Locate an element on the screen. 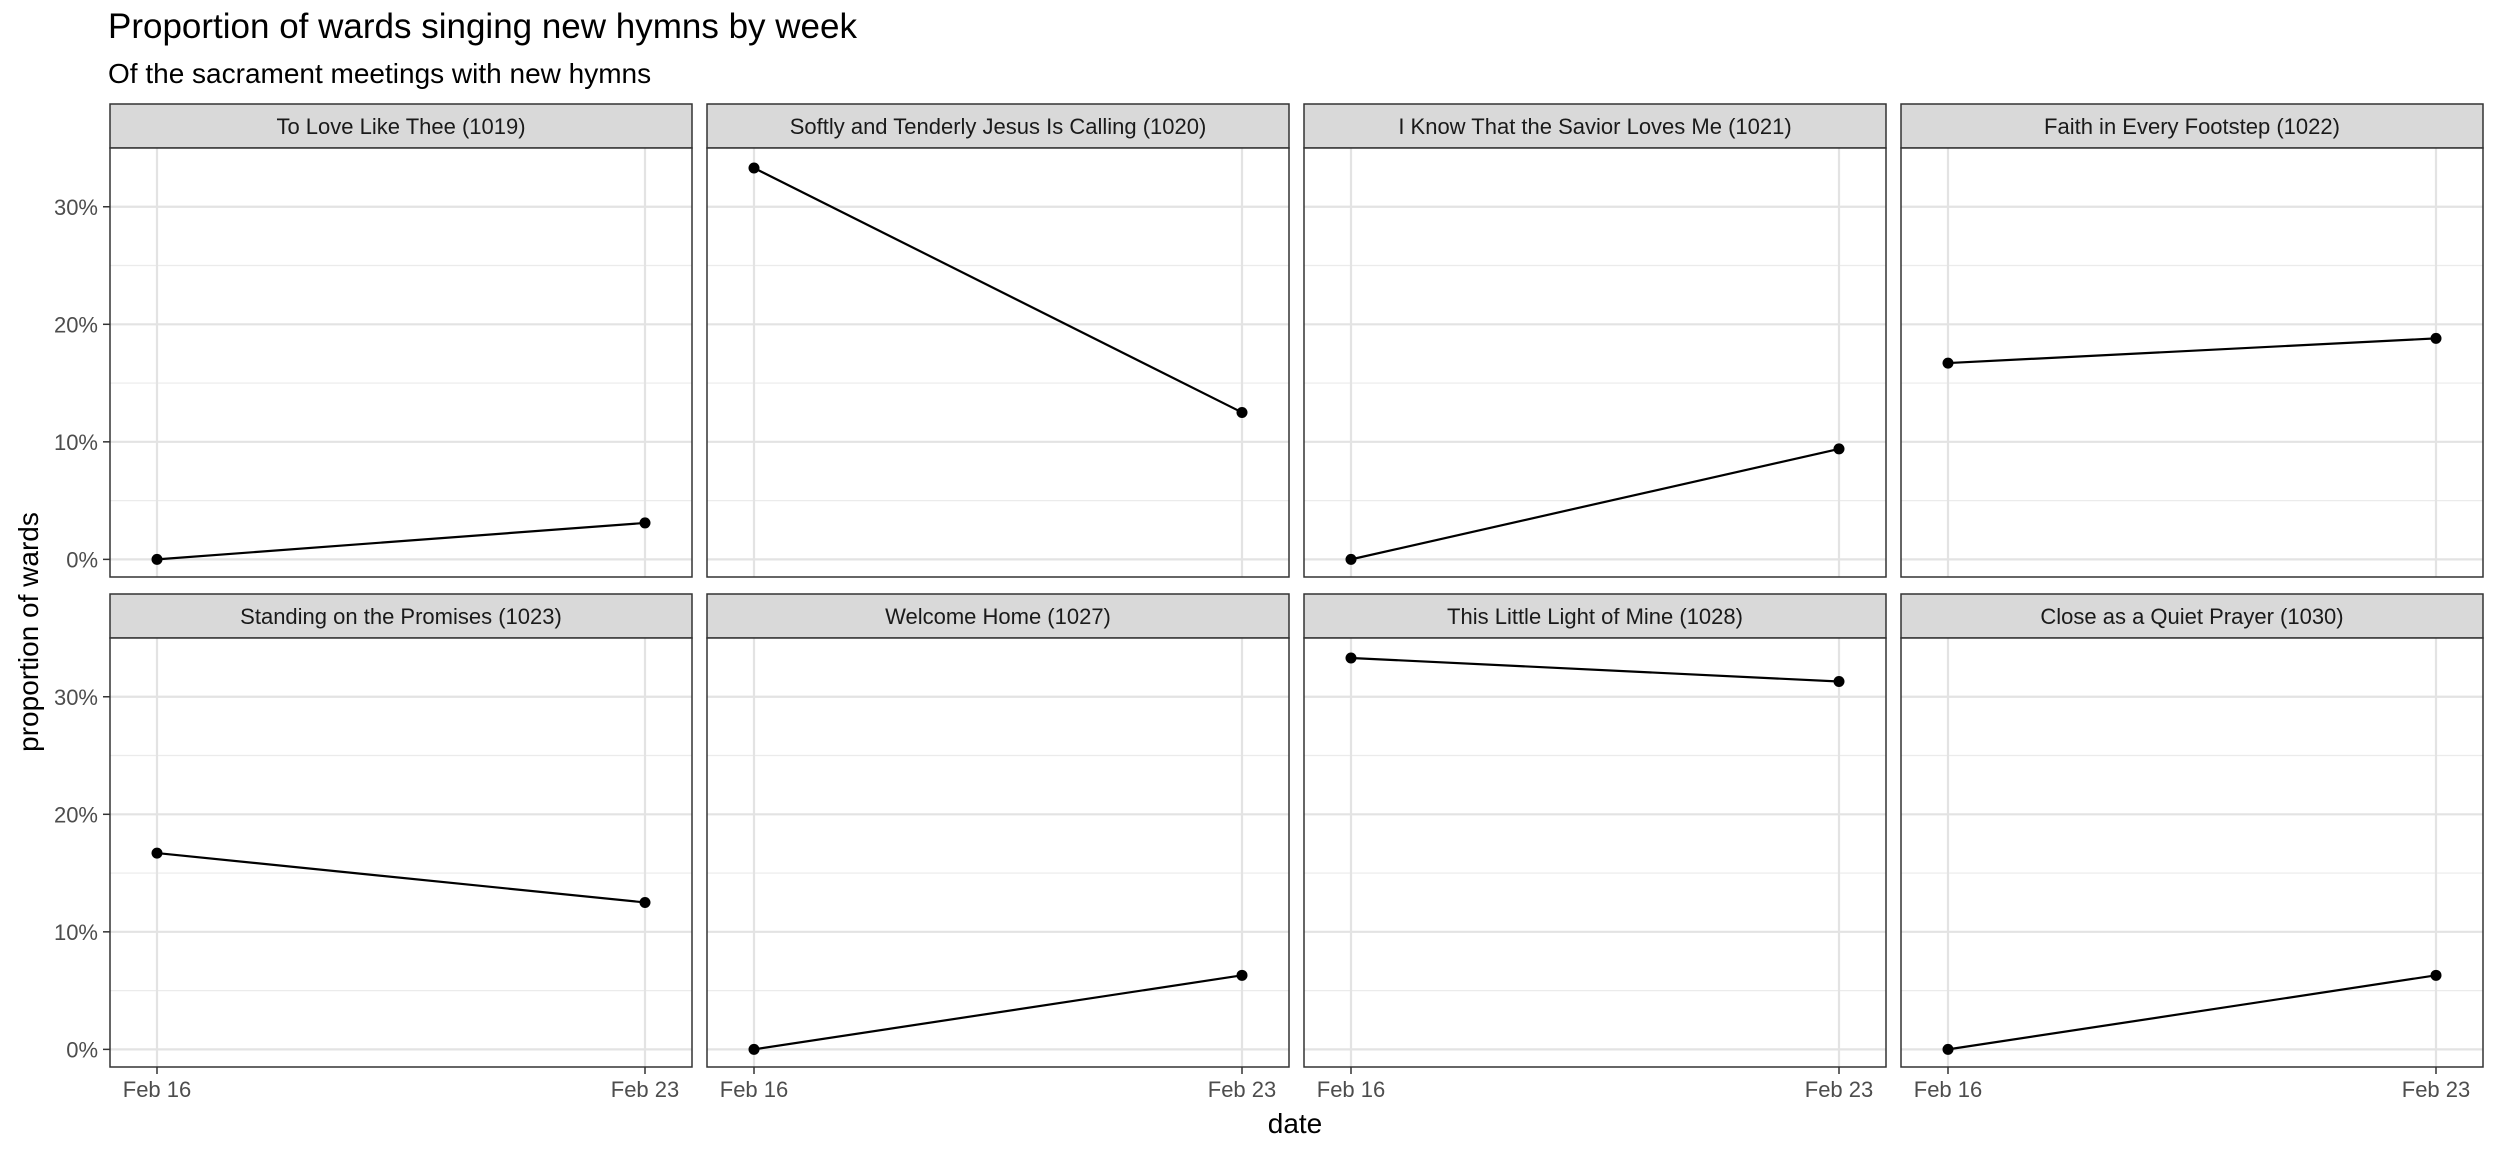  facet-strip-label: Welcome Home (1027) is located at coordinates (998, 616).